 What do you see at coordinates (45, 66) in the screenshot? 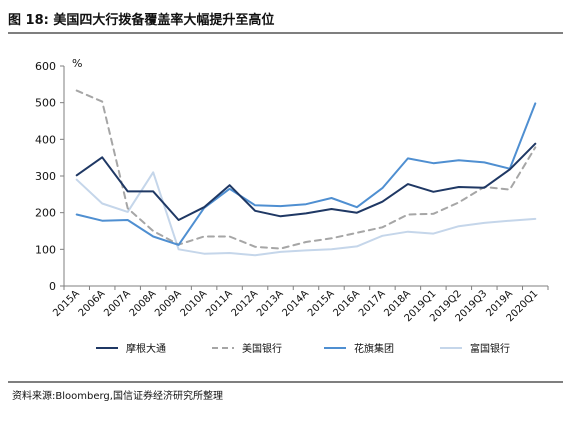
I see `y-tick-label: 600` at bounding box center [45, 66].